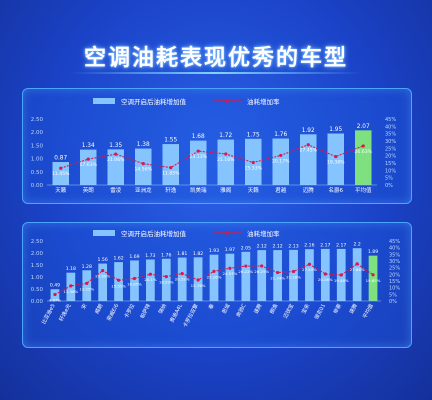 The image size is (432, 400). Describe the element at coordinates (89, 190) in the screenshot. I see `category-label: 英朗` at that location.